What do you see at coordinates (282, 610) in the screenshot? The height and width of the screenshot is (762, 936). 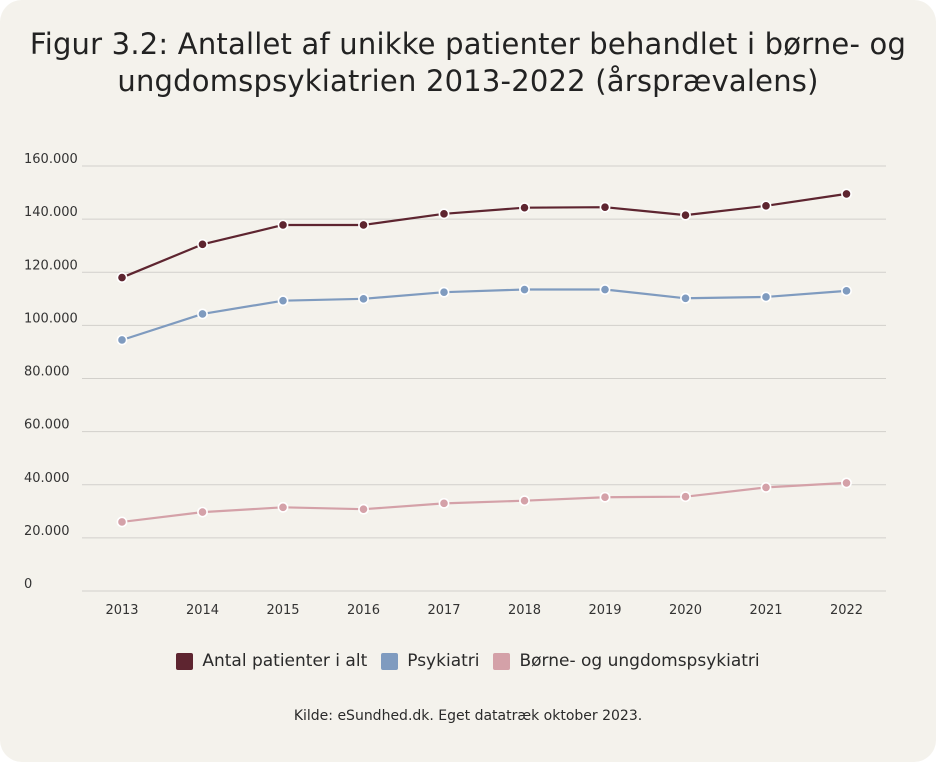 I see `x-tick-label: 2015` at bounding box center [282, 610].